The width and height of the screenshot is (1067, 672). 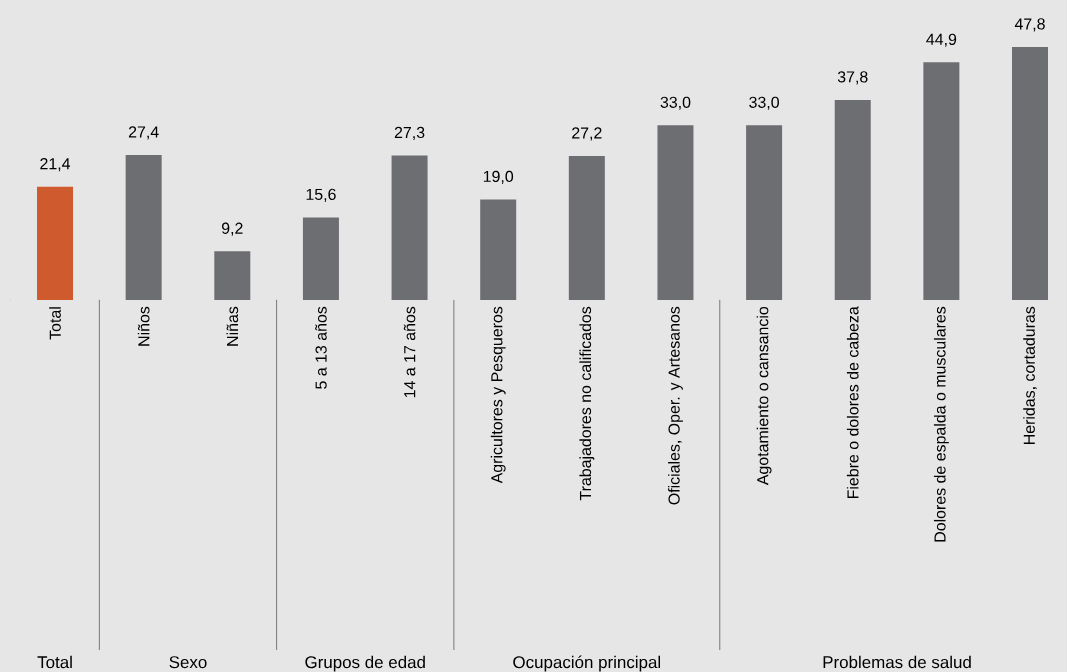 What do you see at coordinates (188, 662) in the screenshot?
I see `band-label: Sexo` at bounding box center [188, 662].